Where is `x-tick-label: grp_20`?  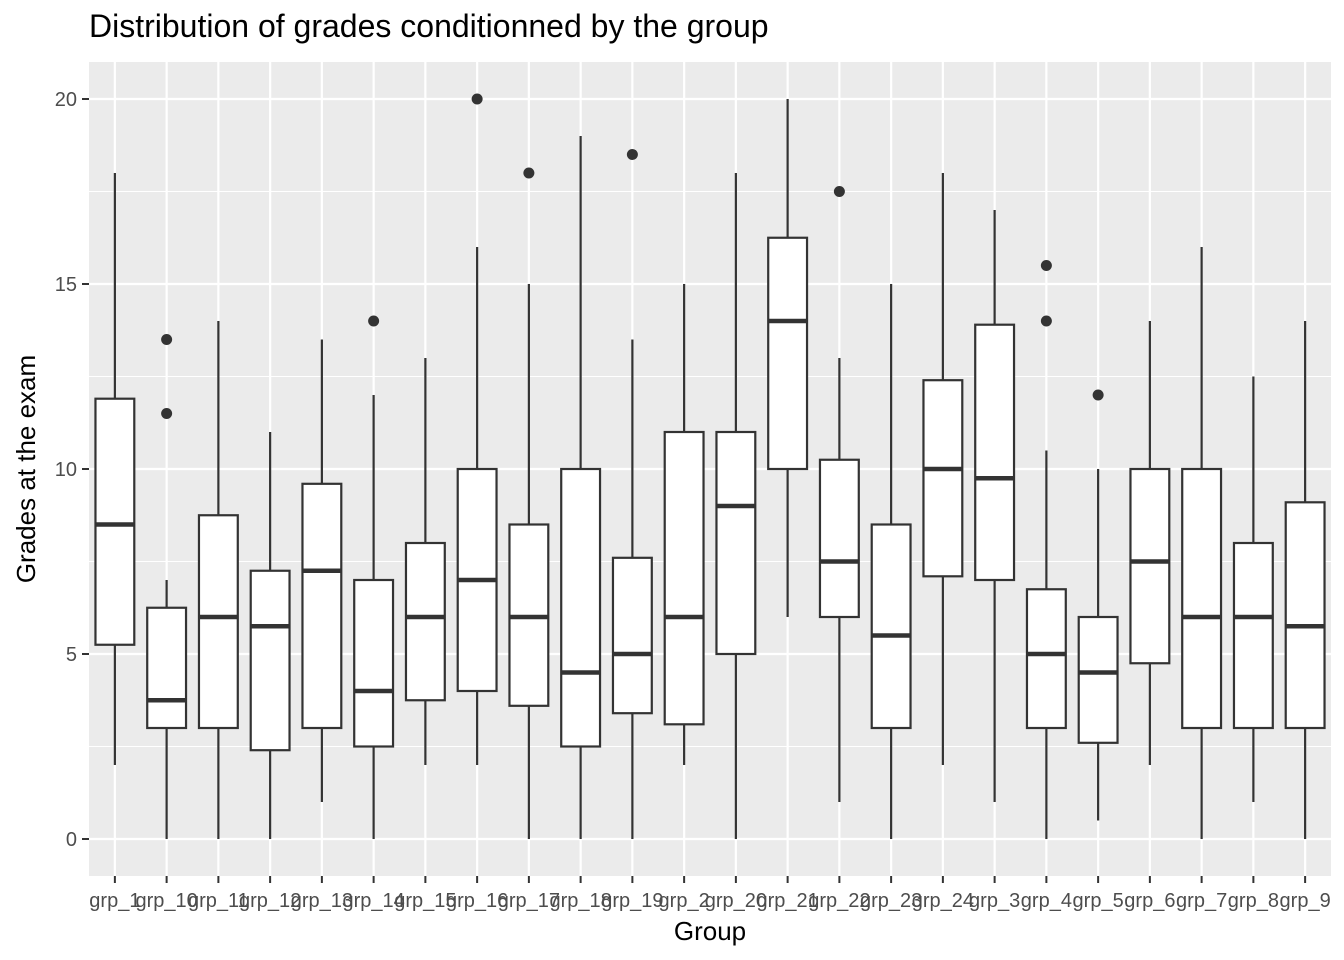 x-tick-label: grp_20 is located at coordinates (736, 901).